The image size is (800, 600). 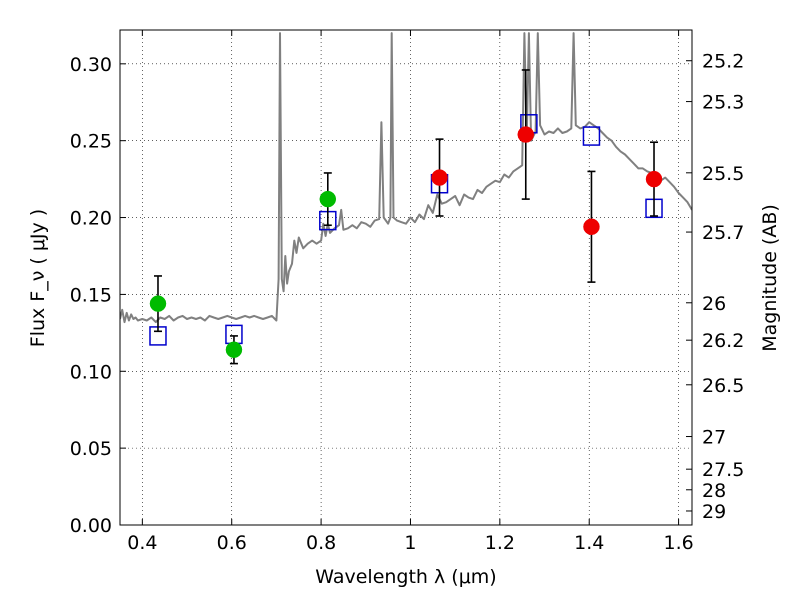 What do you see at coordinates (232, 543) in the screenshot?
I see `x-tick-label: 0.6` at bounding box center [232, 543].